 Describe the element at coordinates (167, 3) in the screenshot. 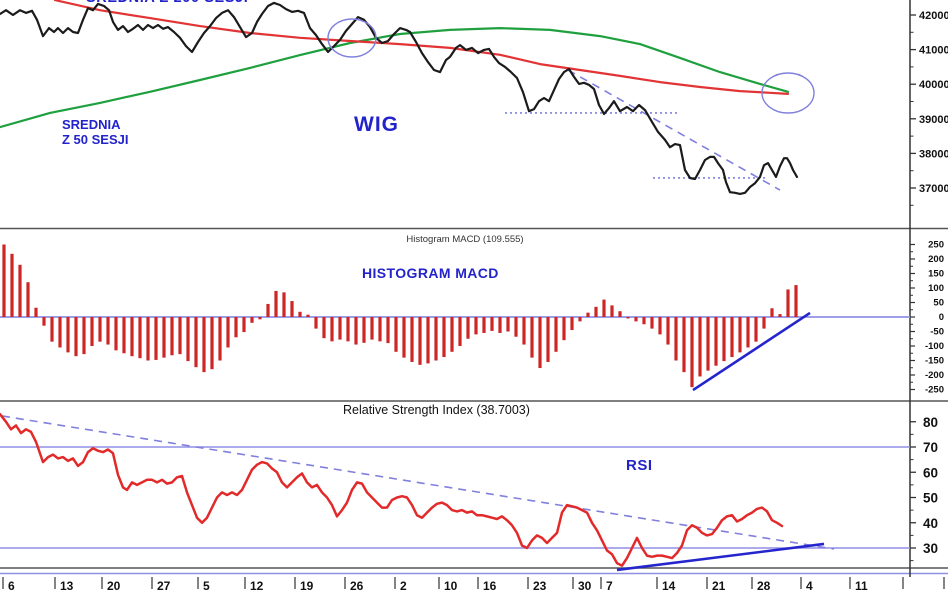

I see `sma200-label: SREDNIA Z 200 SESJI` at that location.